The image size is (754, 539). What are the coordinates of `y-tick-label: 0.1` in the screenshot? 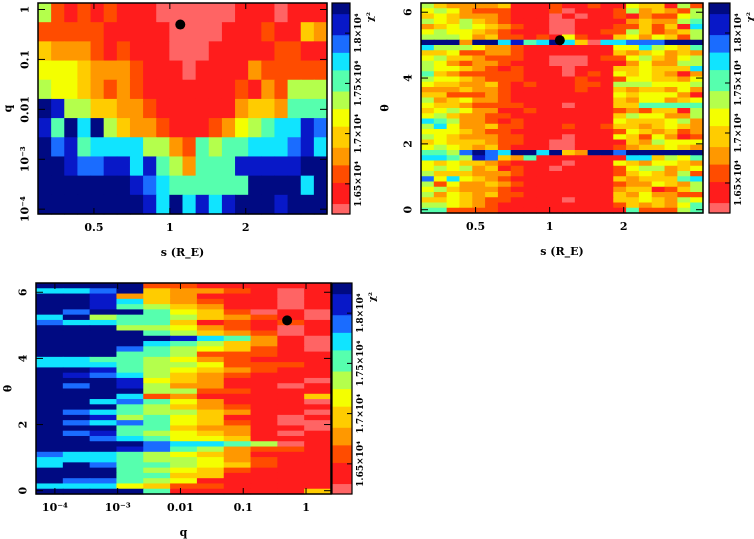 It's located at (25, 59).